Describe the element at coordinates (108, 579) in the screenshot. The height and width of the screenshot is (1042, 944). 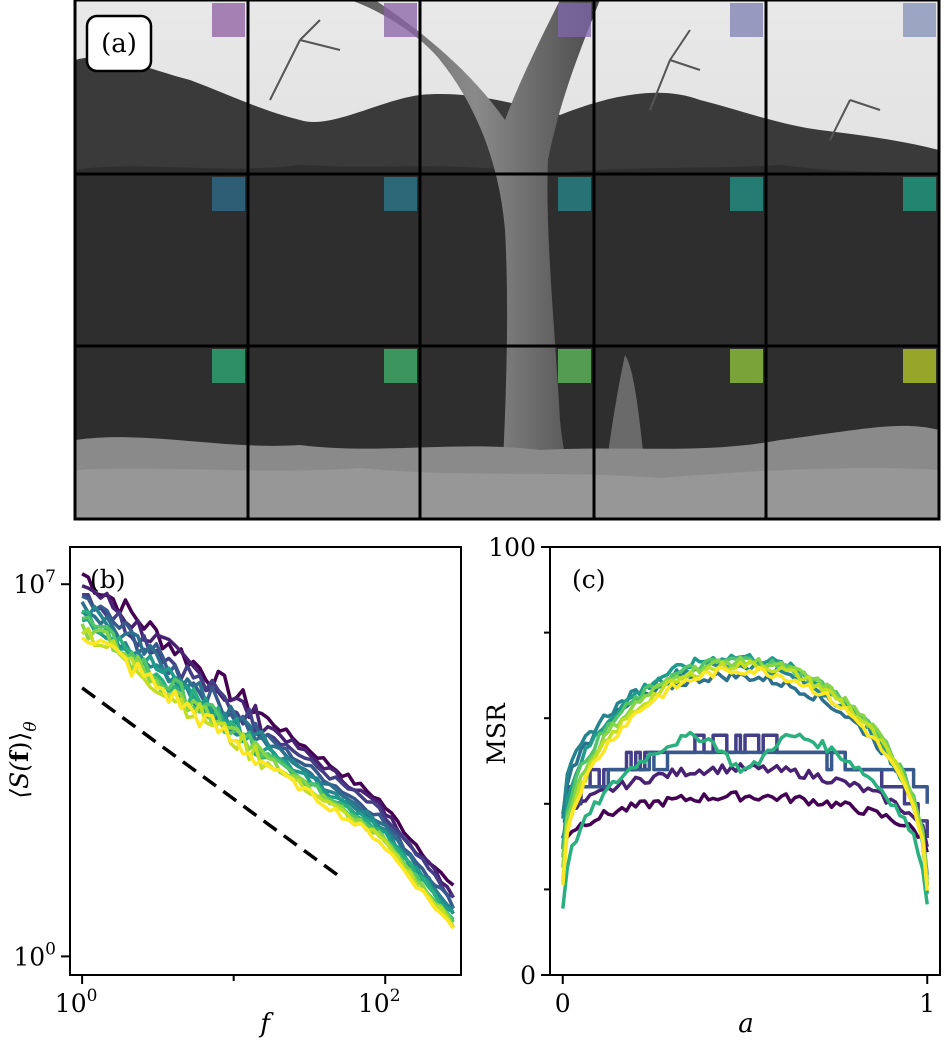
I see `panel-b-label: (b)` at that location.